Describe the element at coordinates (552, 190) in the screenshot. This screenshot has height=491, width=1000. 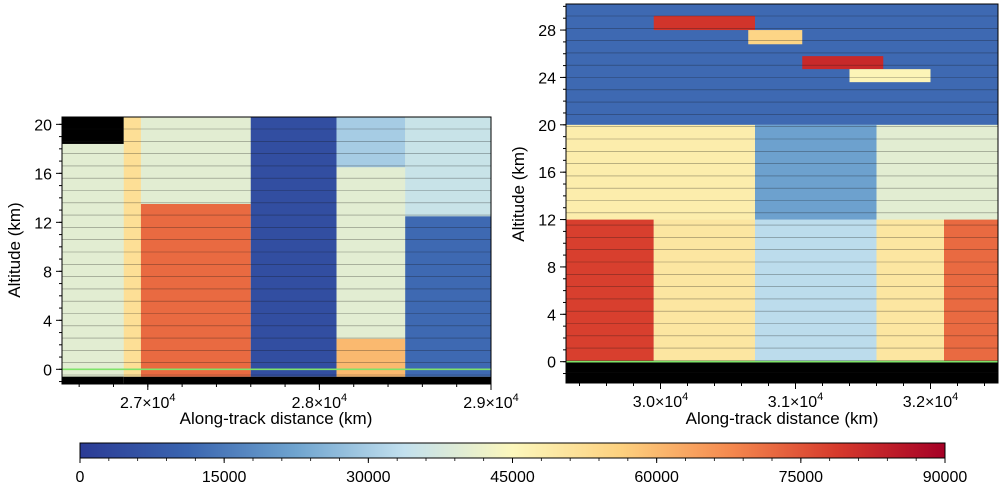
I see `right-y-axis: 0 4 8 12 16 20 24 28` at that location.